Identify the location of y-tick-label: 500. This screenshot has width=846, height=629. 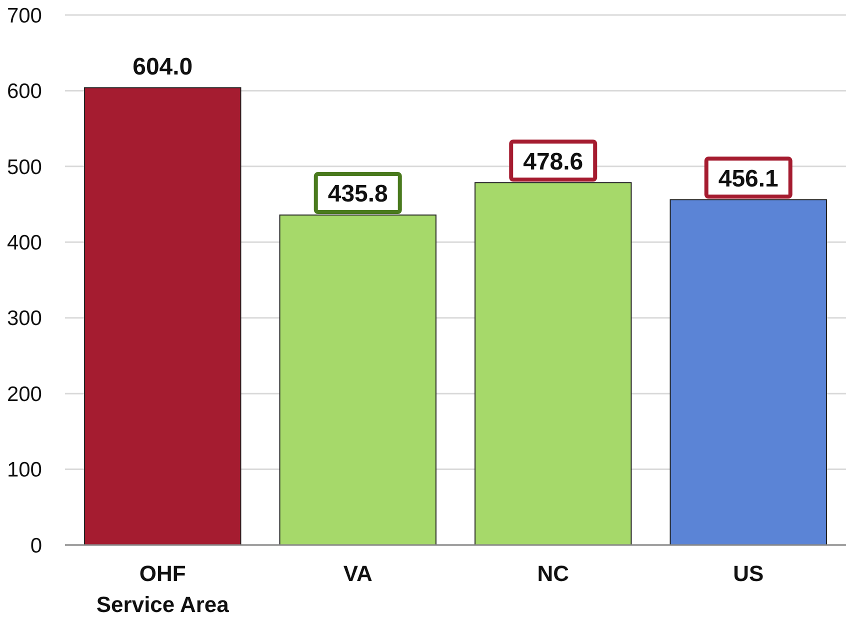
(24, 167).